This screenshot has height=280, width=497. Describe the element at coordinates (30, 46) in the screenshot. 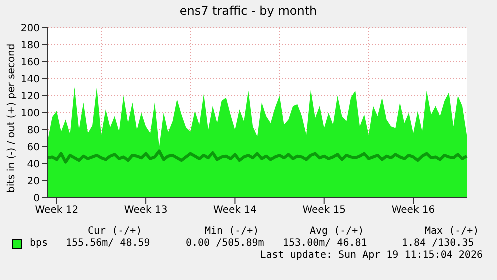

I see `y-tick-label: 180` at that location.